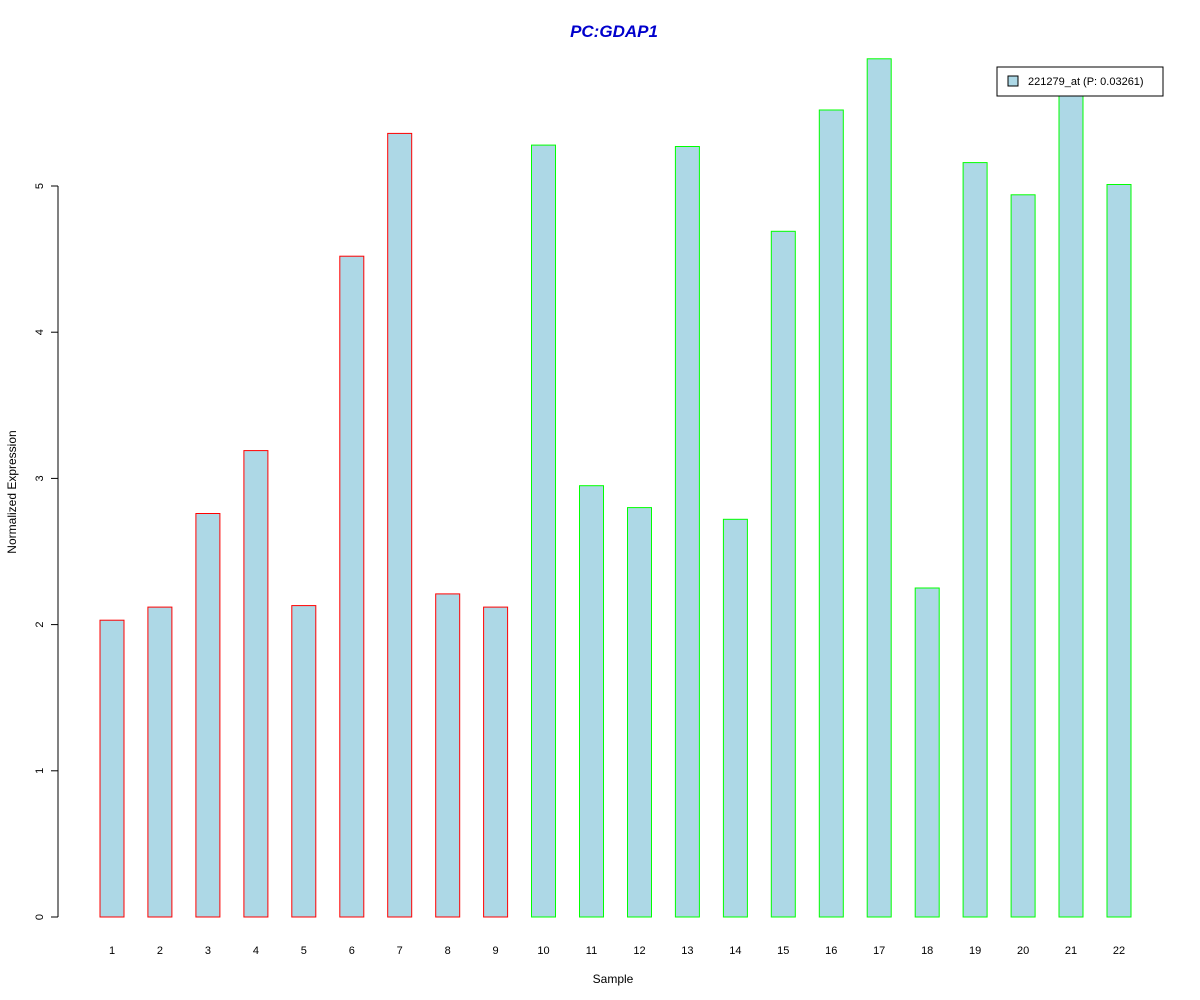 This screenshot has height=1000, width=1200. I want to click on y-tick-label: 5, so click(40, 186).